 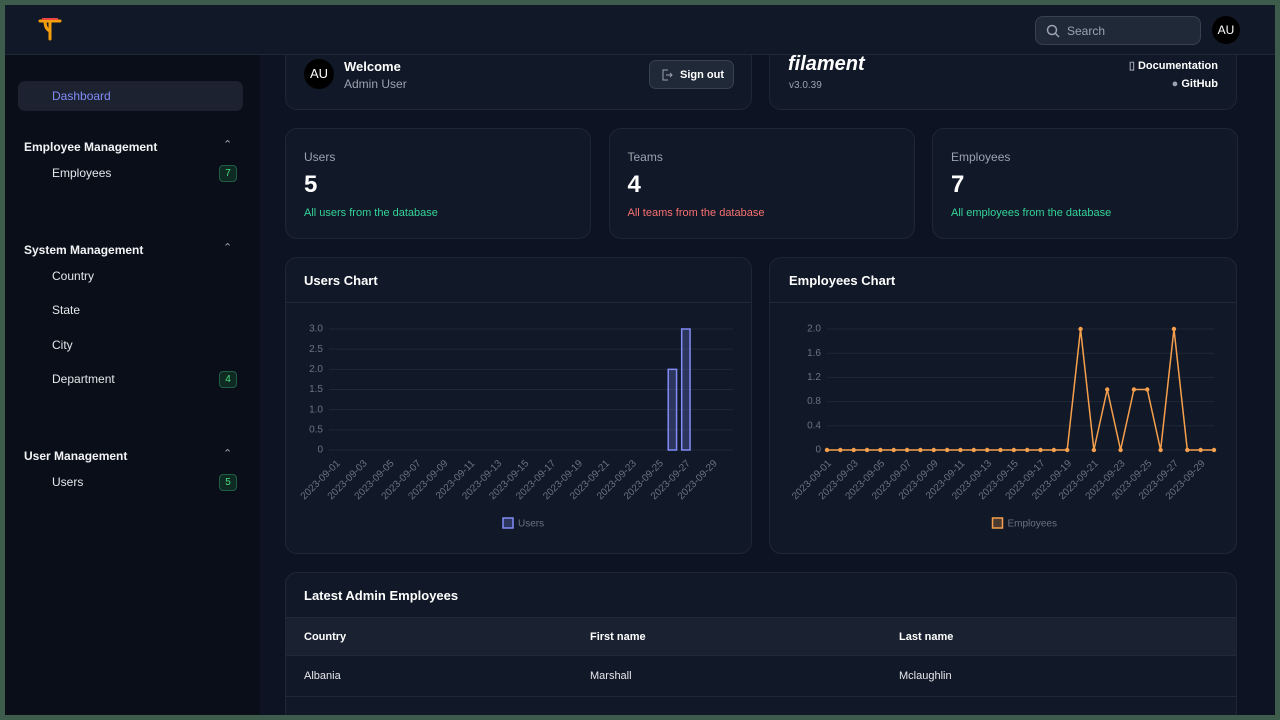 I want to click on sign-out-label: Sign out, so click(x=702, y=75).